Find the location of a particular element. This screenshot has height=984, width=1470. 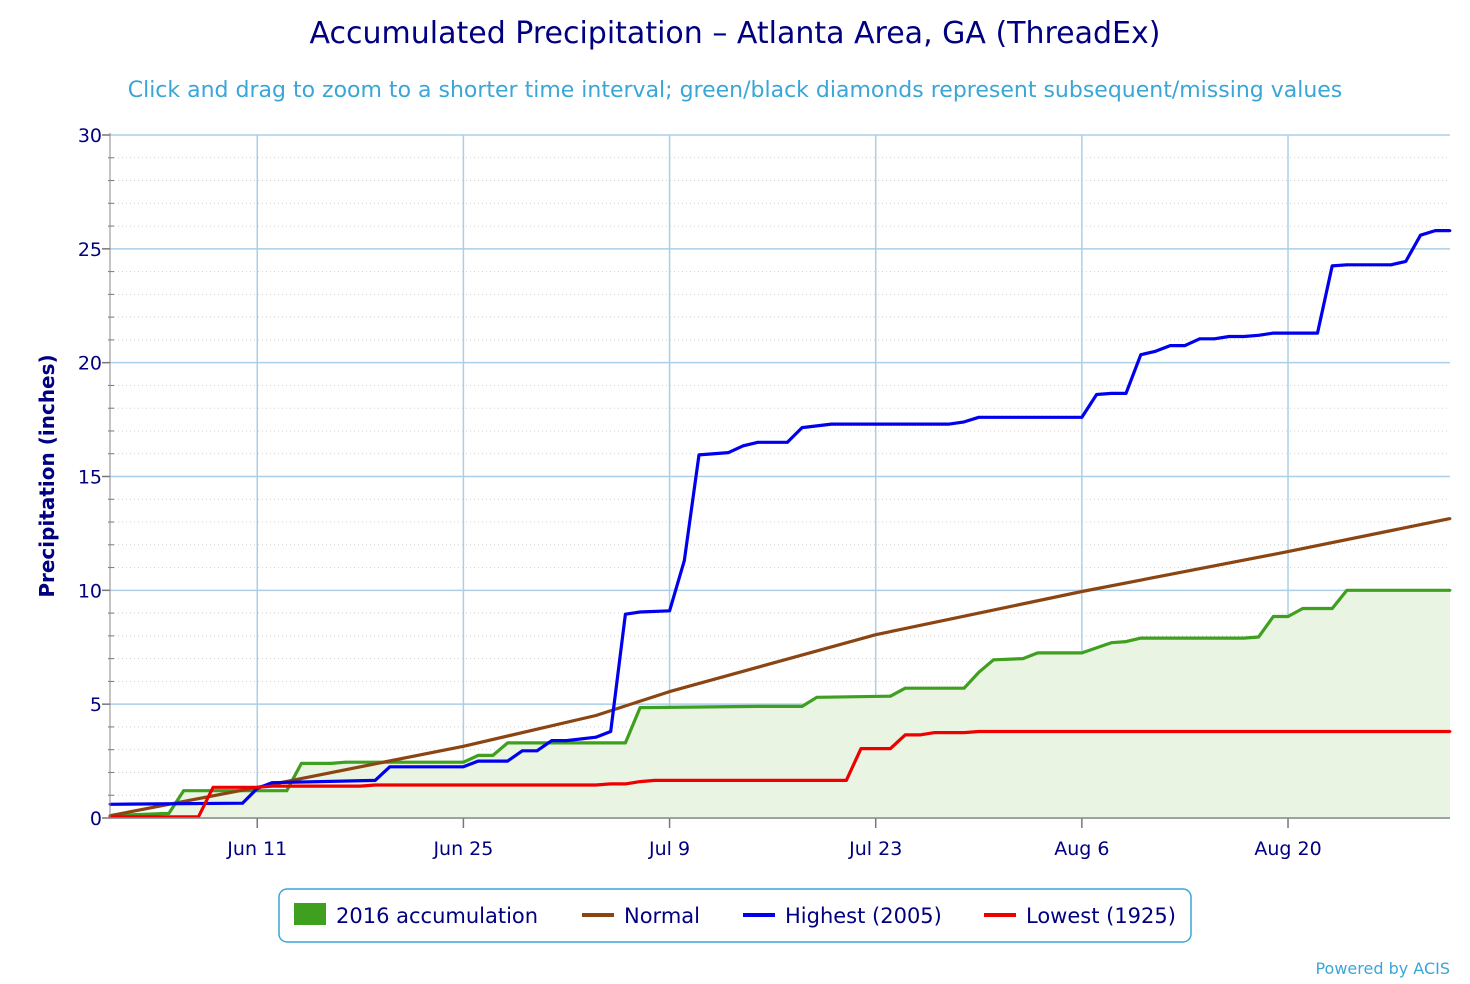

legend-swatch-2016 is located at coordinates (310, 914).